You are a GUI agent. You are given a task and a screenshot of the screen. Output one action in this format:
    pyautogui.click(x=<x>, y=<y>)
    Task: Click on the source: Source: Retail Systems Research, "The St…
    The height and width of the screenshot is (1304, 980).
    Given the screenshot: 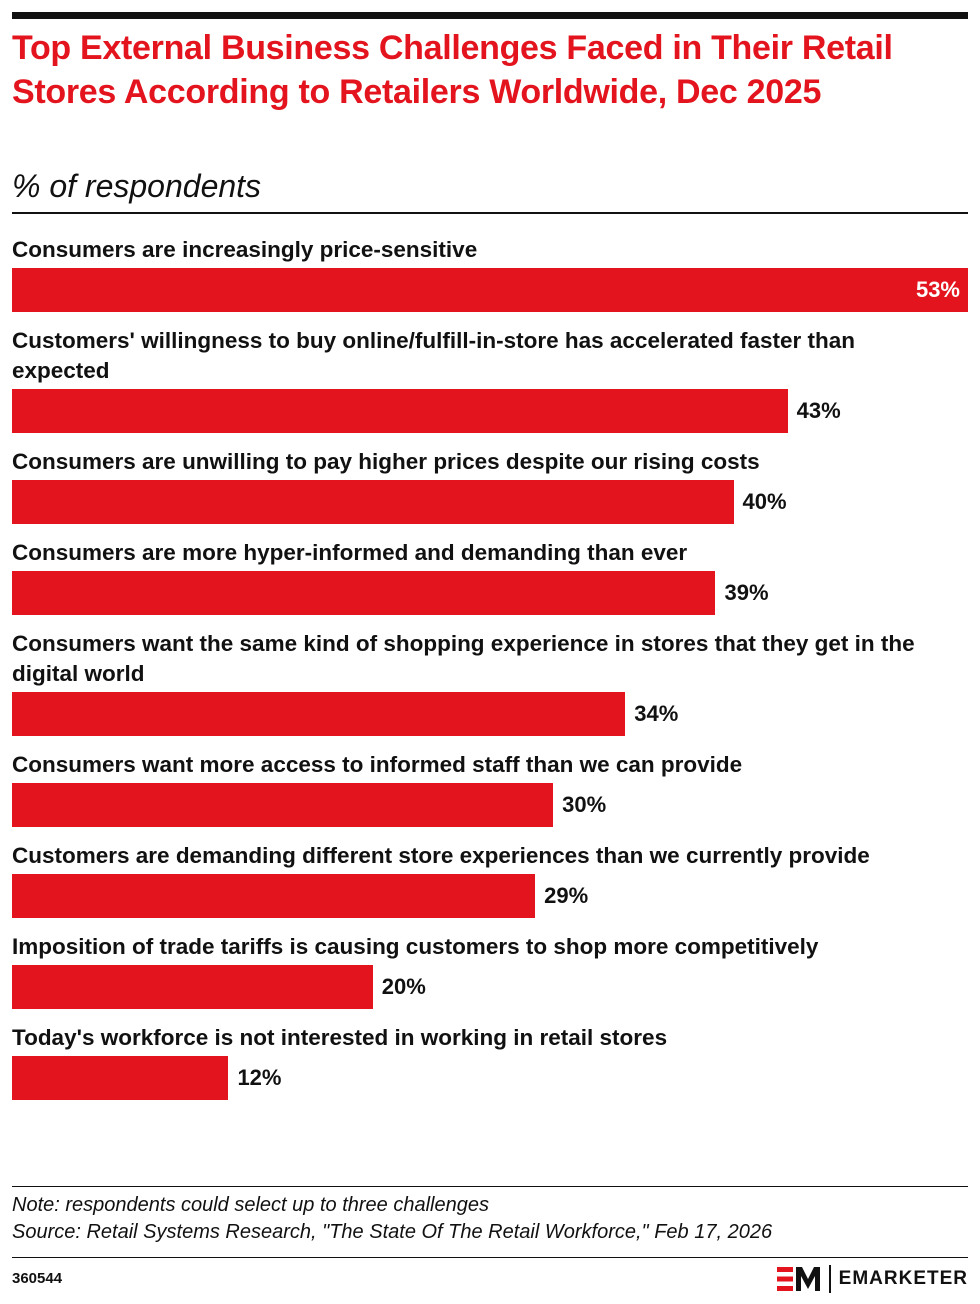 What is the action you would take?
    pyautogui.click(x=392, y=1232)
    